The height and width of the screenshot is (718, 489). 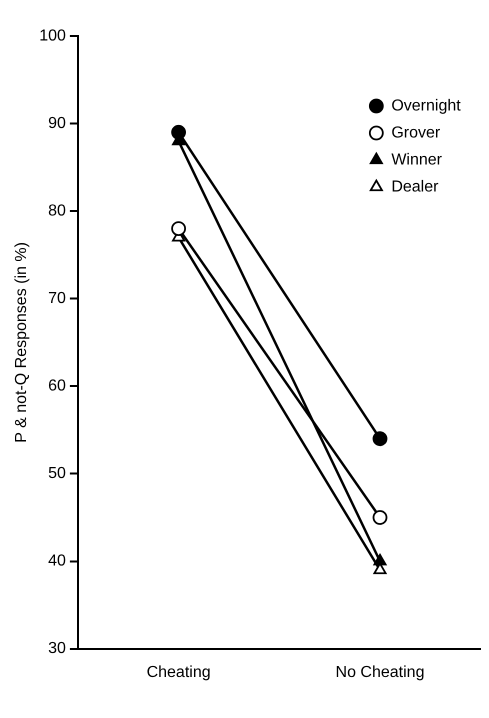 What do you see at coordinates (57, 473) in the screenshot?
I see `y-tick-label: 50` at bounding box center [57, 473].